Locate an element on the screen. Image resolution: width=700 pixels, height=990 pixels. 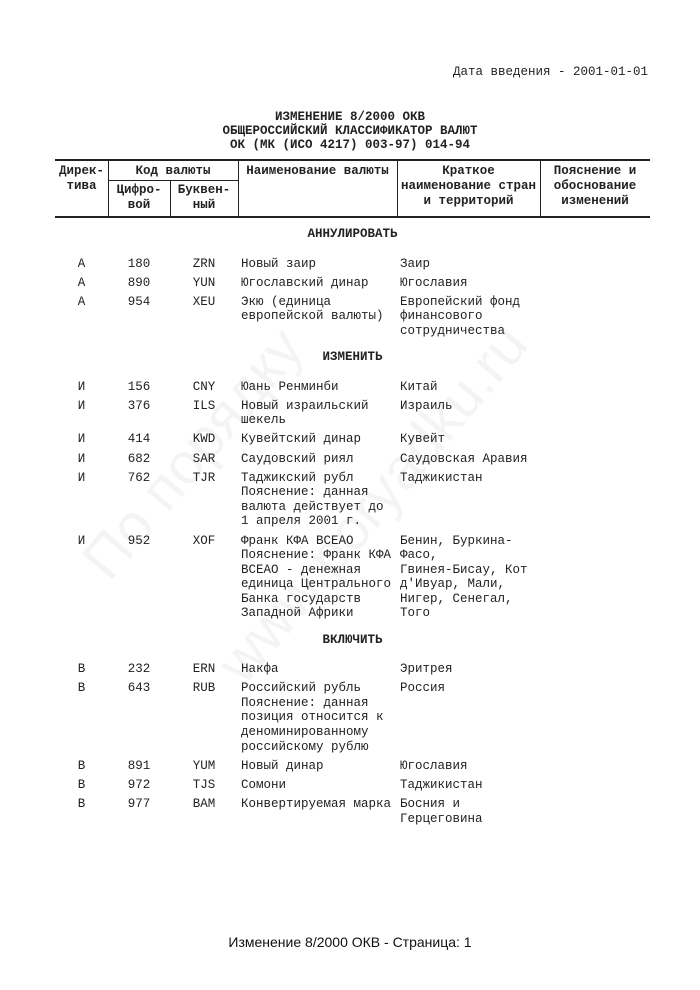
currency-name-cell: Франк КФА ВСЕАО Пояснение is located at coordinates (316, 577).